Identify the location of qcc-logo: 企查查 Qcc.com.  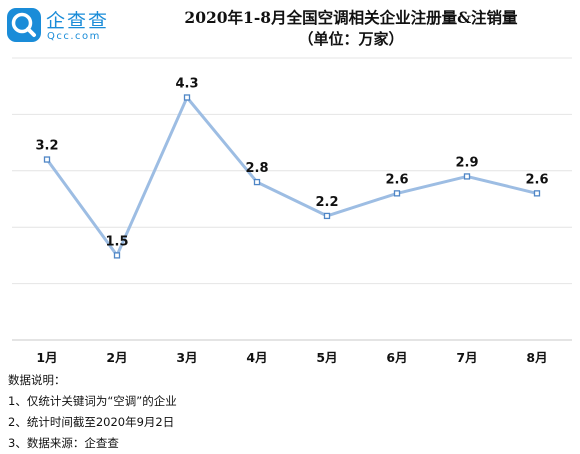
(66, 25).